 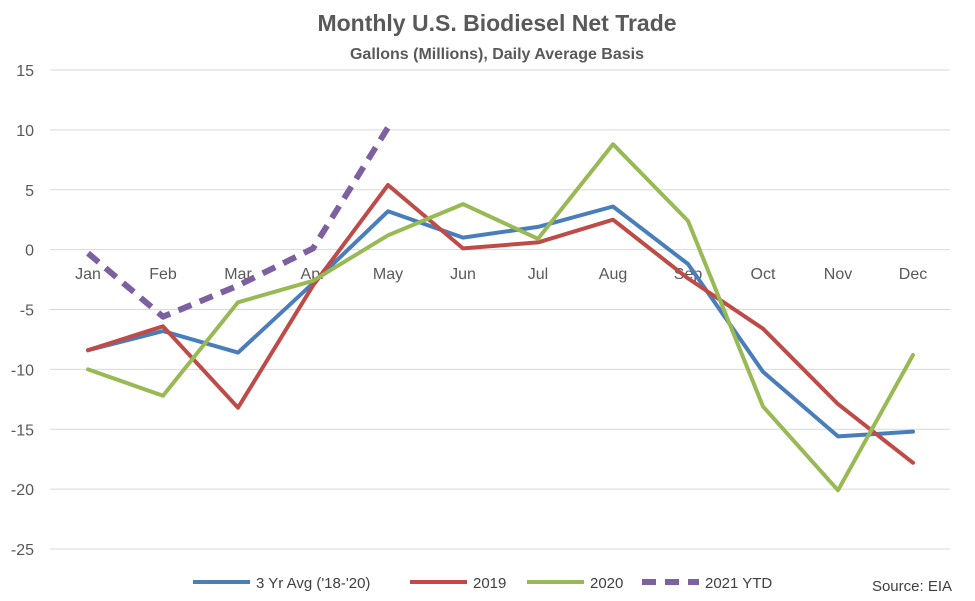 What do you see at coordinates (88, 274) in the screenshot?
I see `x-tick-label: Jan` at bounding box center [88, 274].